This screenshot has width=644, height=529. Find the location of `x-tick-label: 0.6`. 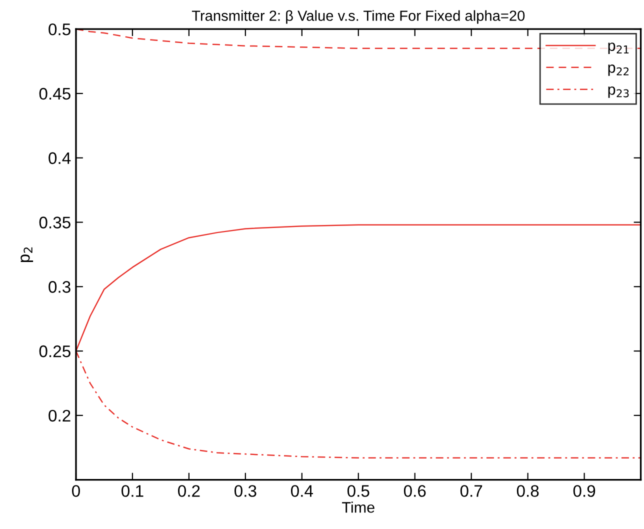

x-tick-label: 0.6 is located at coordinates (415, 491).